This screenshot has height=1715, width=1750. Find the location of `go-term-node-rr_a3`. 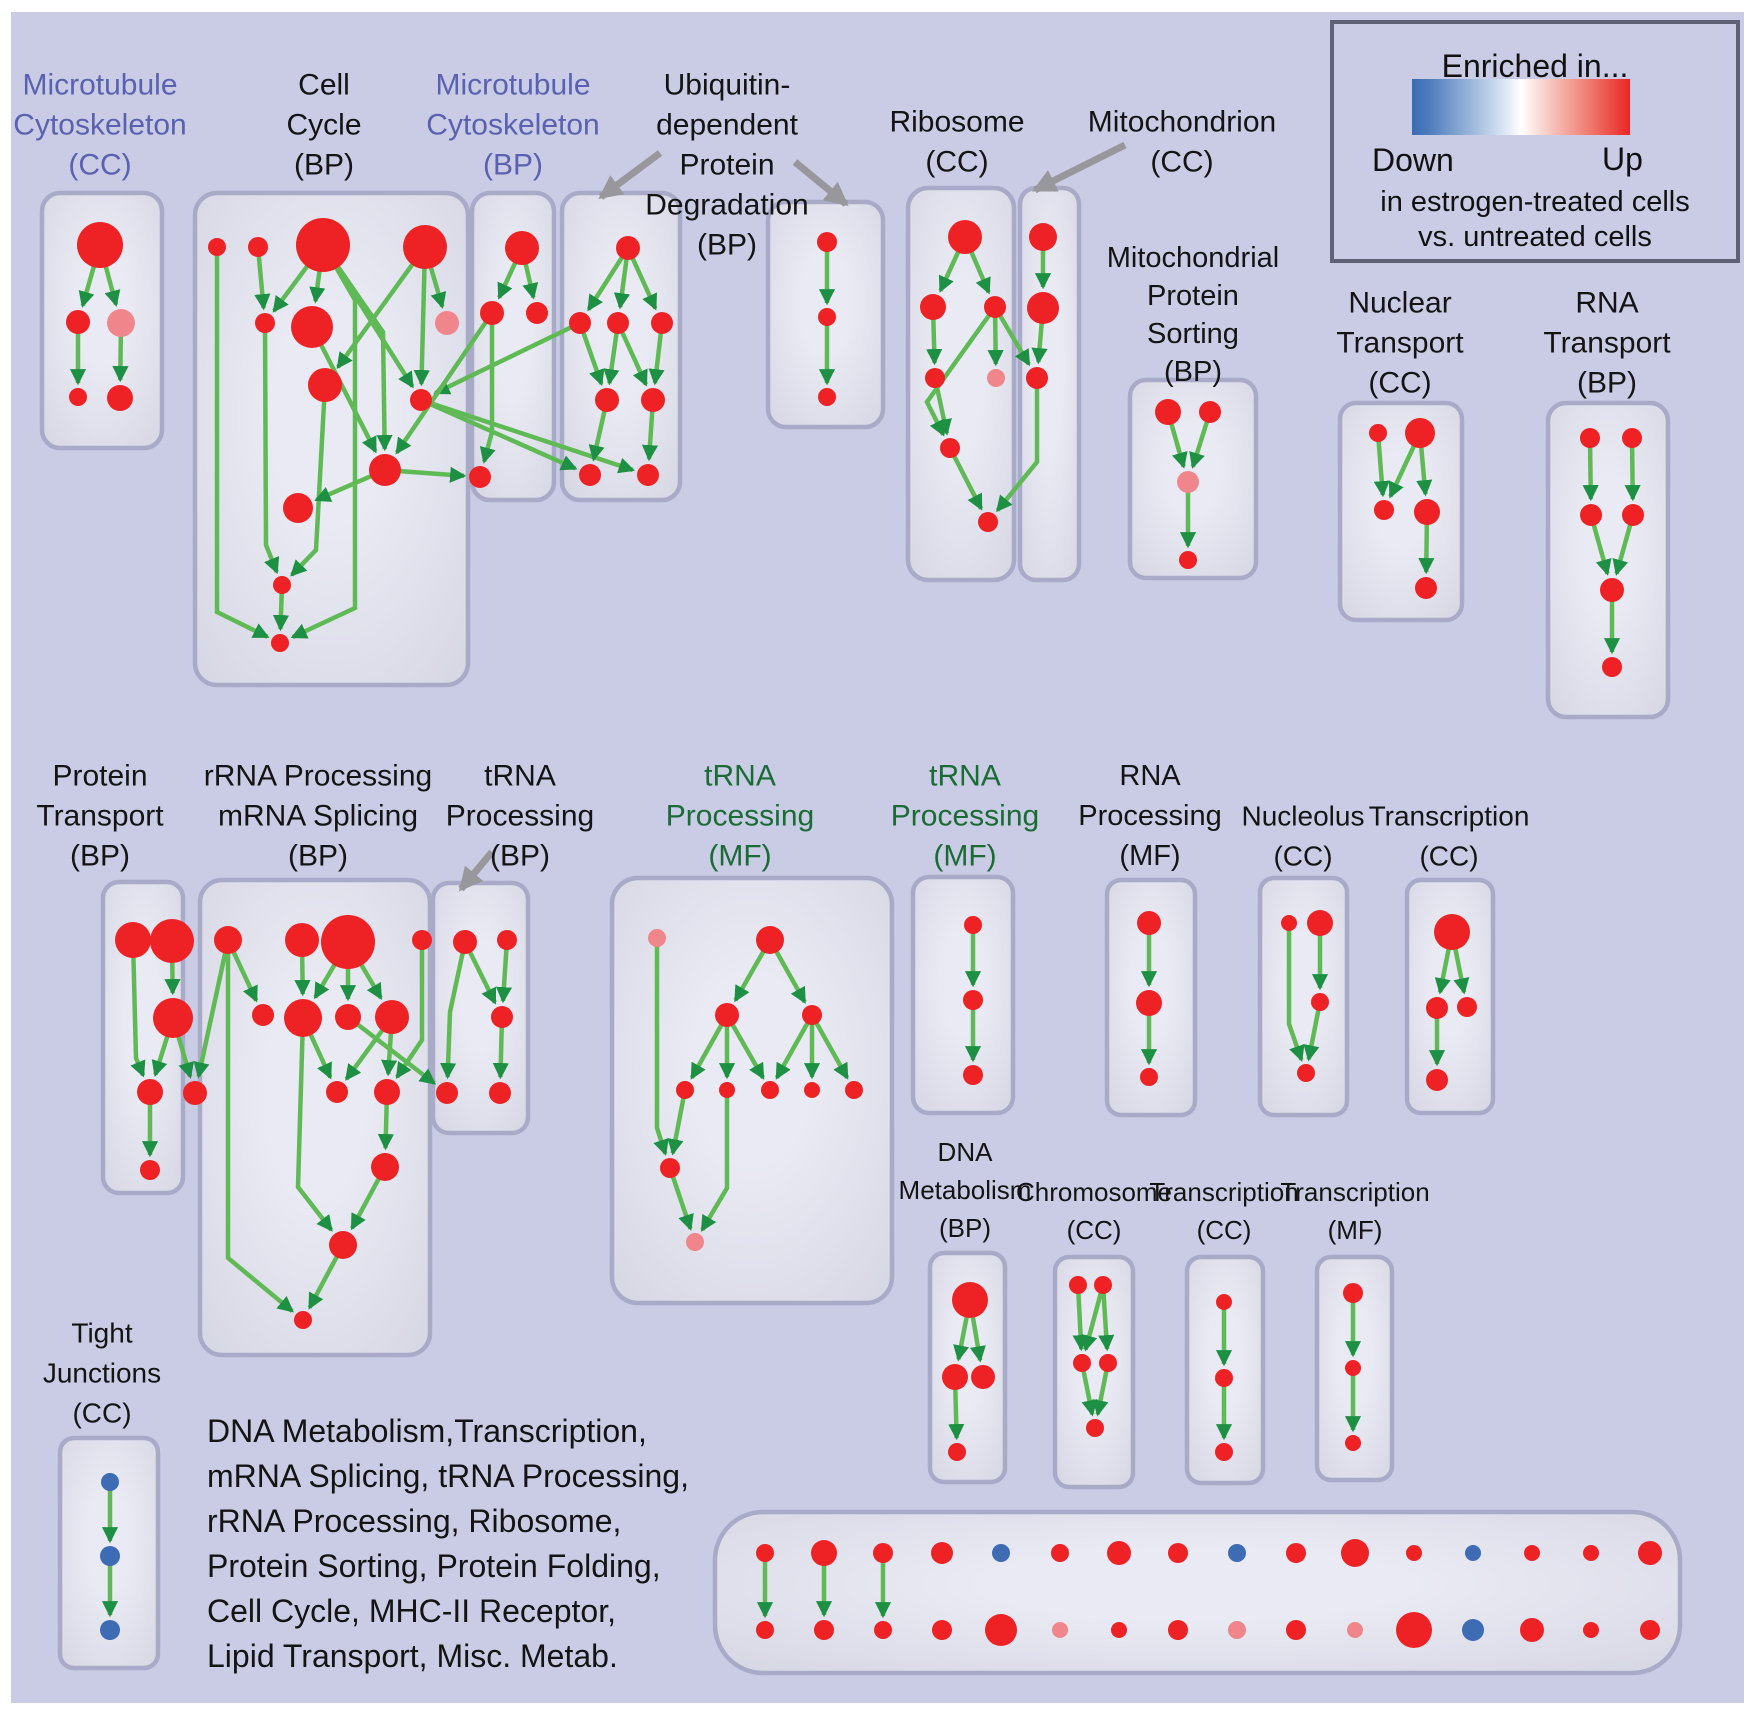

go-term-node-rr_a3 is located at coordinates (348, 942).